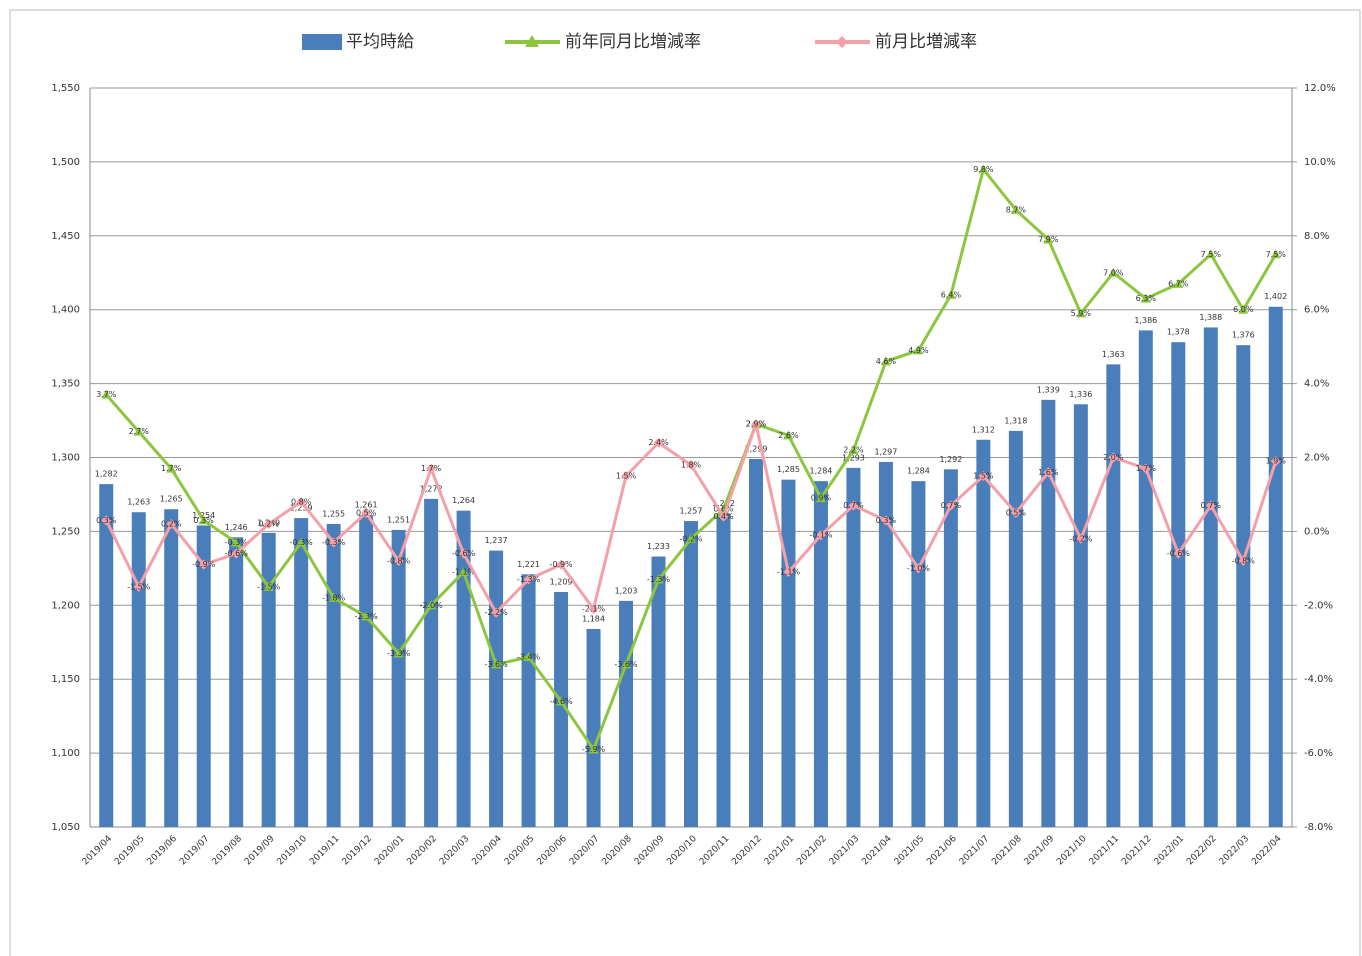 Image resolution: width=1362 pixels, height=956 pixels. I want to click on x-tick-label: 2021/01, so click(780, 851).